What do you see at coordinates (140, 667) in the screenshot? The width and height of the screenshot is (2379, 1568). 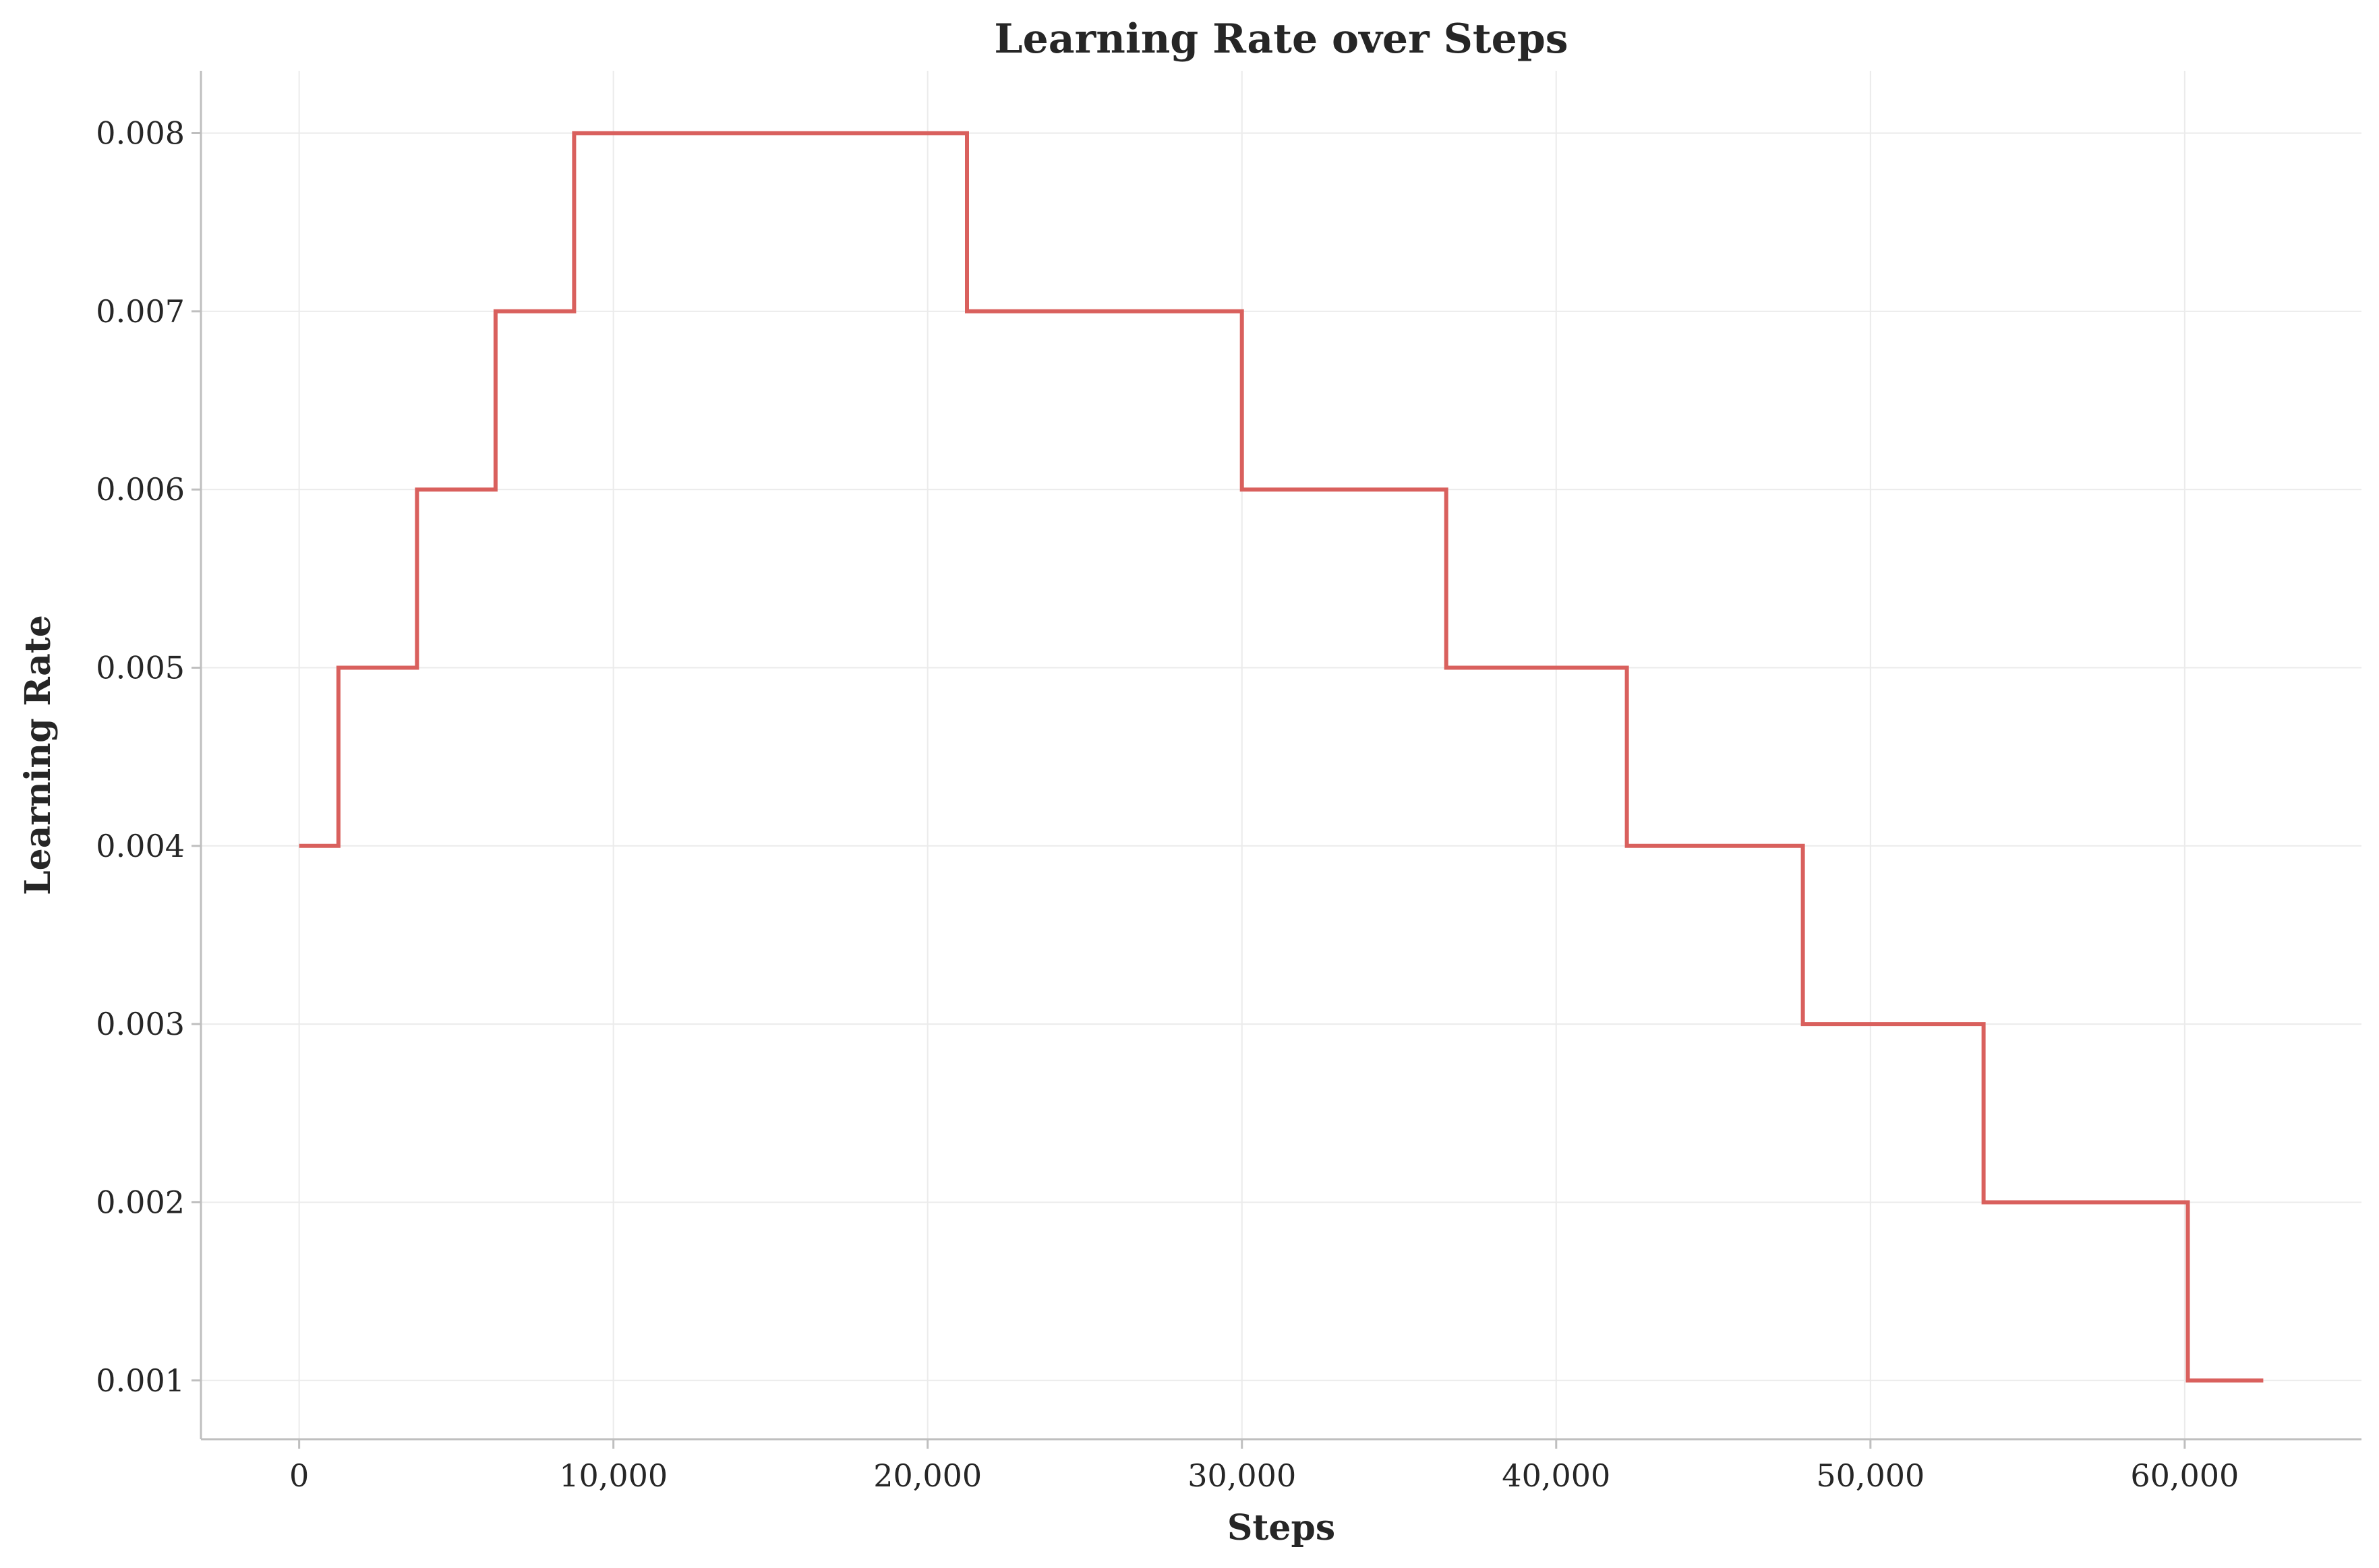 I see `y-tick-label: 0.005` at bounding box center [140, 667].